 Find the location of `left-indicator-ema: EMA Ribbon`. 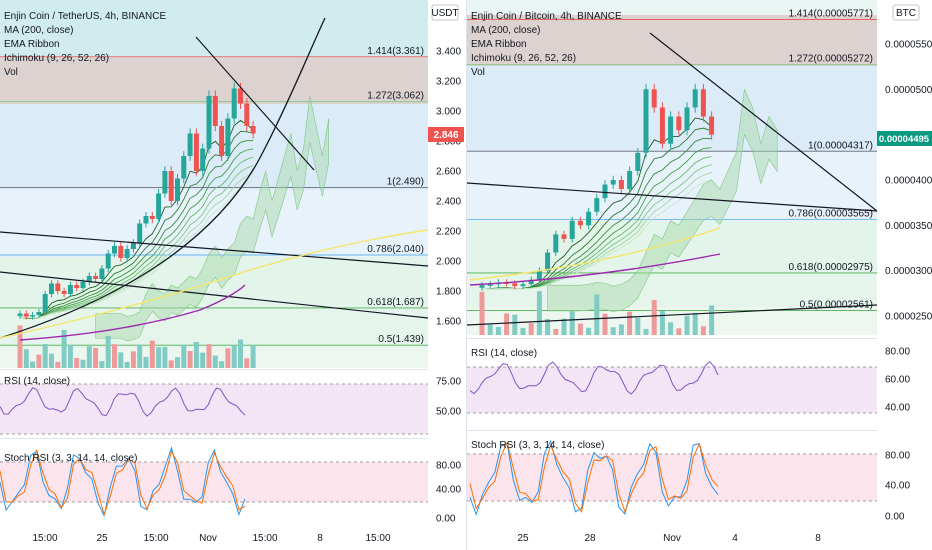

left-indicator-ema: EMA Ribbon is located at coordinates (32, 44).